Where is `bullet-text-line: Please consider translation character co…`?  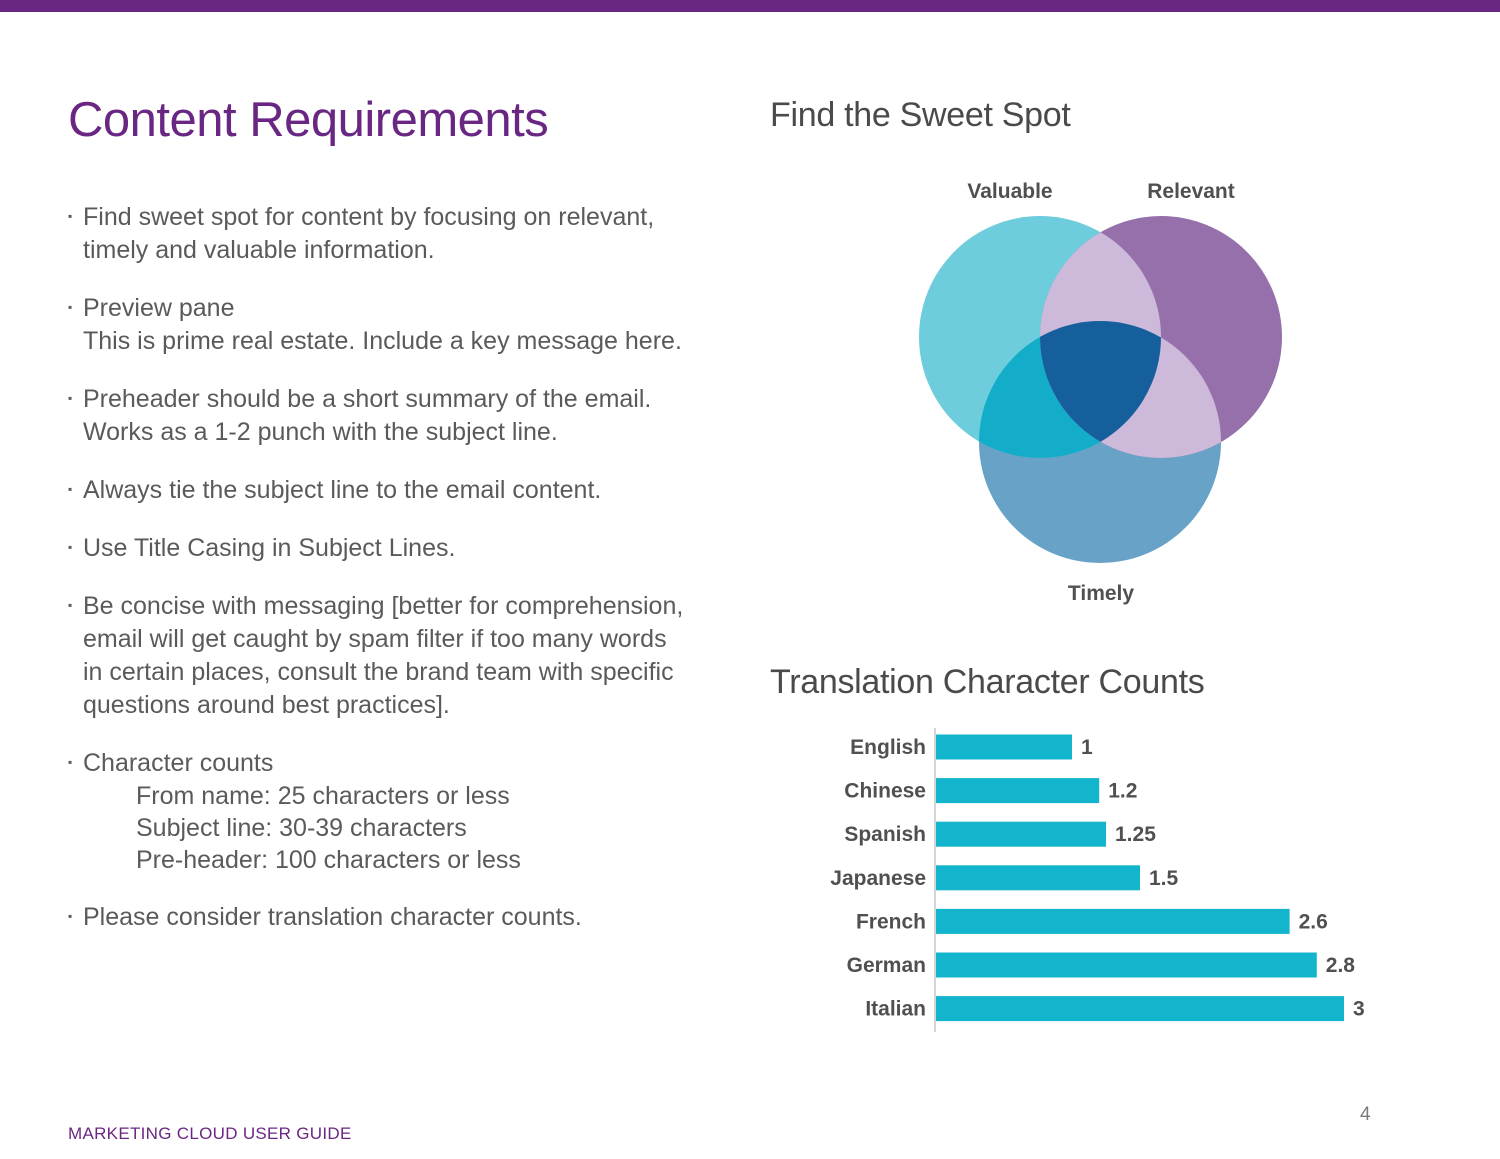 bullet-text-line: Please consider translation character co… is located at coordinates (332, 917).